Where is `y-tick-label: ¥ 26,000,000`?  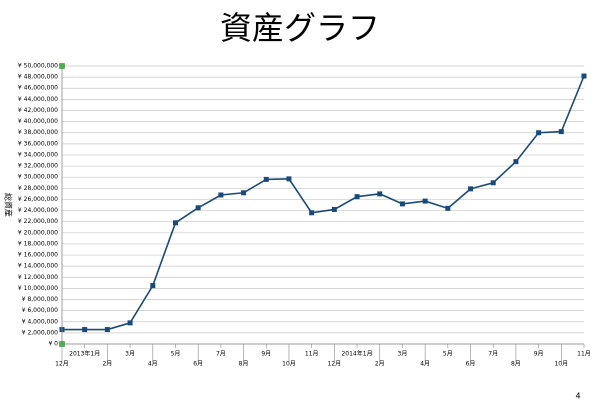 y-tick-label: ¥ 26,000,000 is located at coordinates (38, 199).